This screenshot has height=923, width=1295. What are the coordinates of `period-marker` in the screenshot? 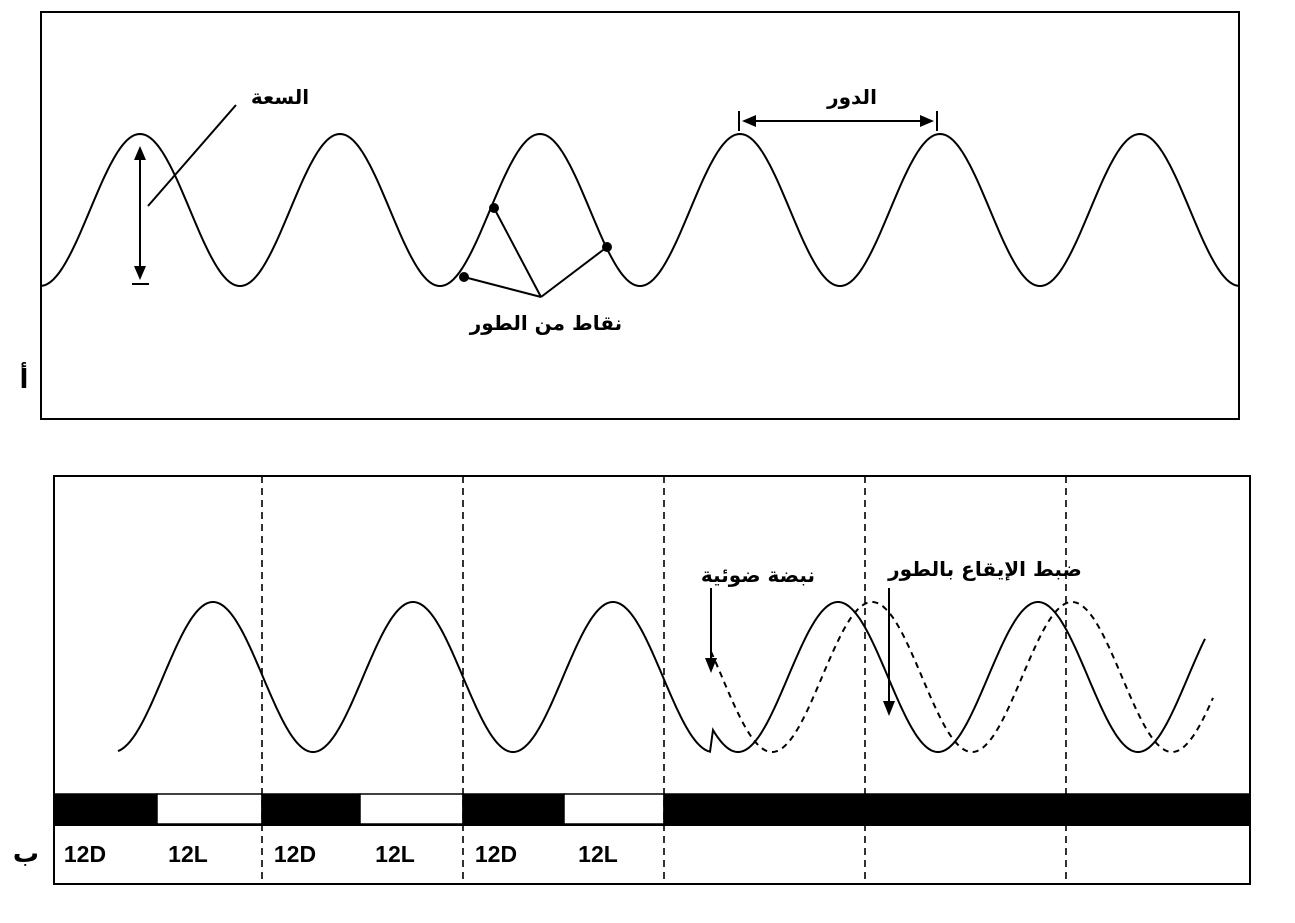 It's located at (838, 121).